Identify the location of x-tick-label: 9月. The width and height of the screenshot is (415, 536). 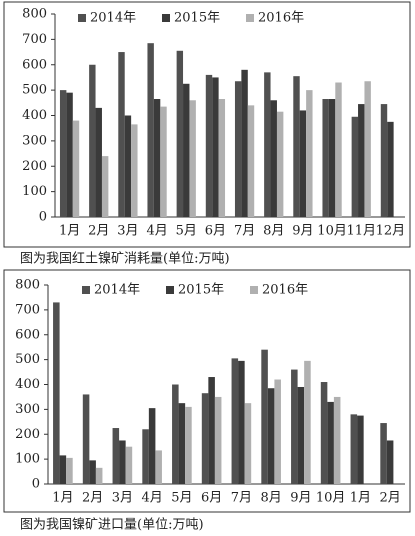
(300, 498).